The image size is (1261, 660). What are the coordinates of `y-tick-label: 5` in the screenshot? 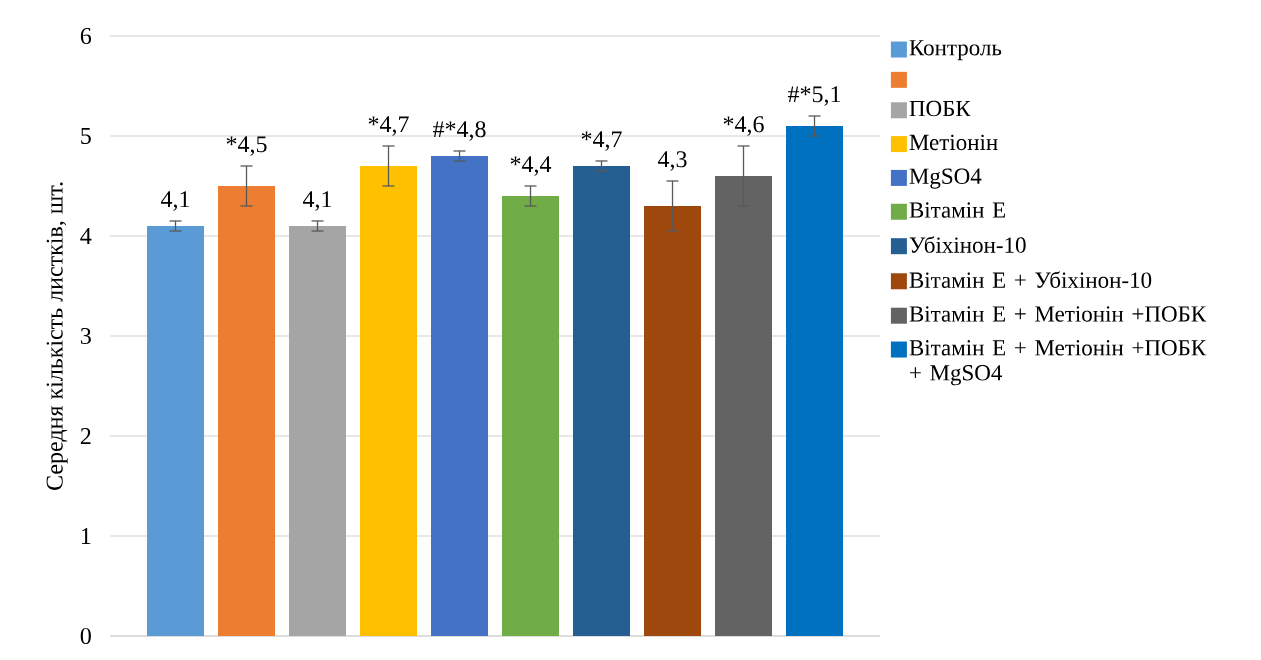 It's located at (86, 136).